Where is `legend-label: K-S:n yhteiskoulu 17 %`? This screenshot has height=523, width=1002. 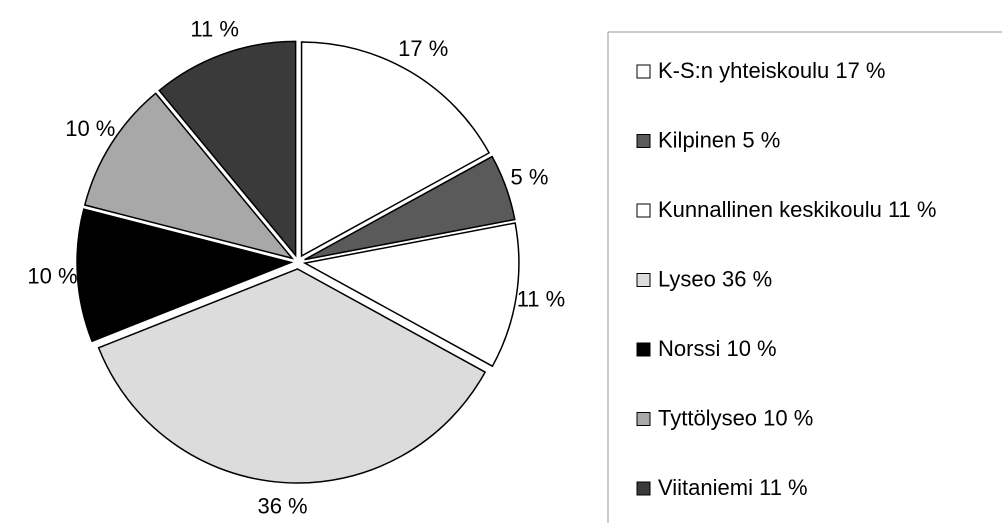
legend-label: K-S:n yhteiskoulu 17 % is located at coordinates (771, 70).